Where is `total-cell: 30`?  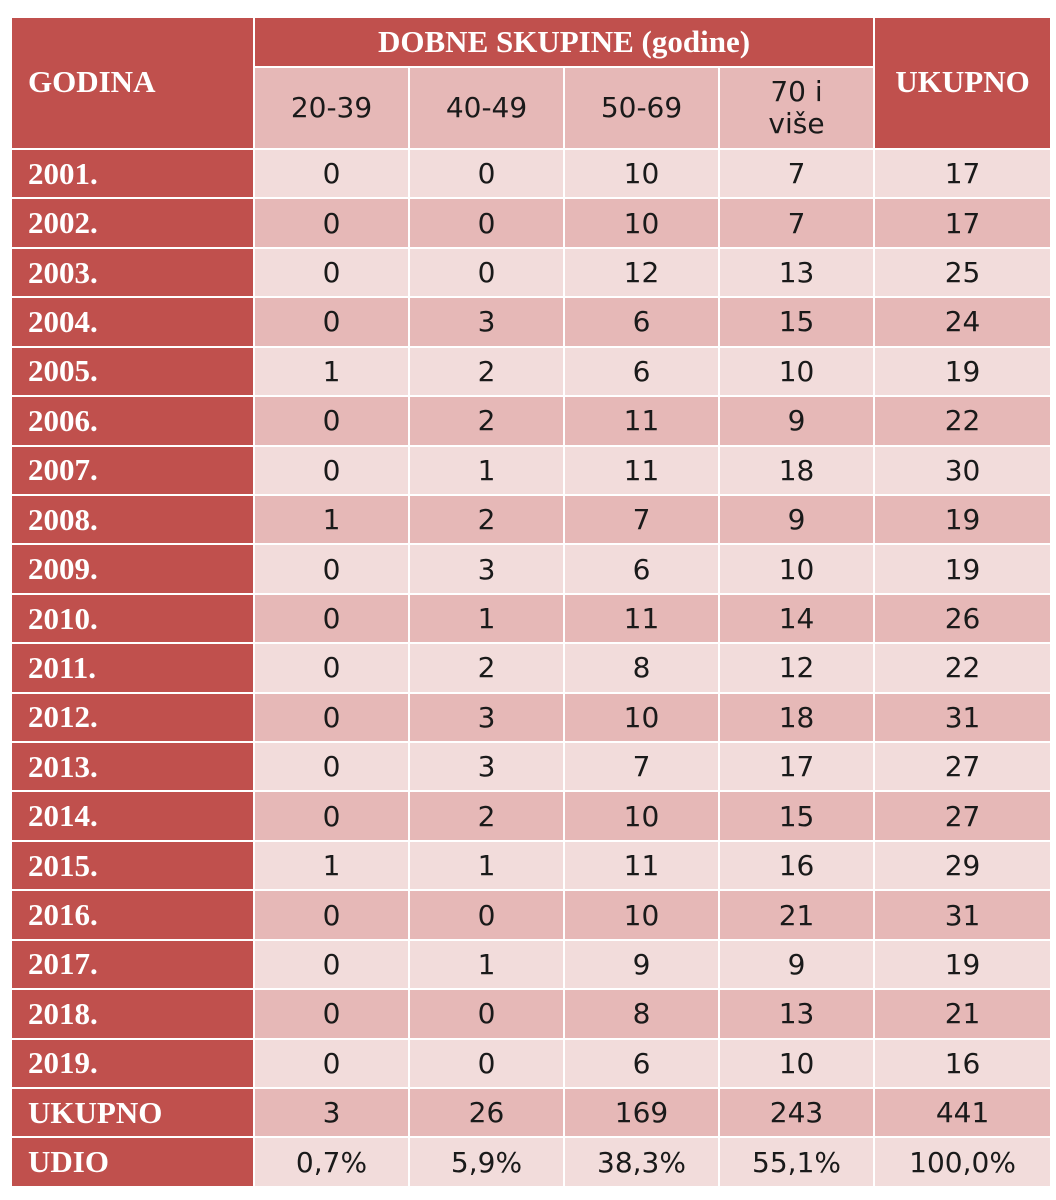 total-cell: 30 is located at coordinates (964, 471).